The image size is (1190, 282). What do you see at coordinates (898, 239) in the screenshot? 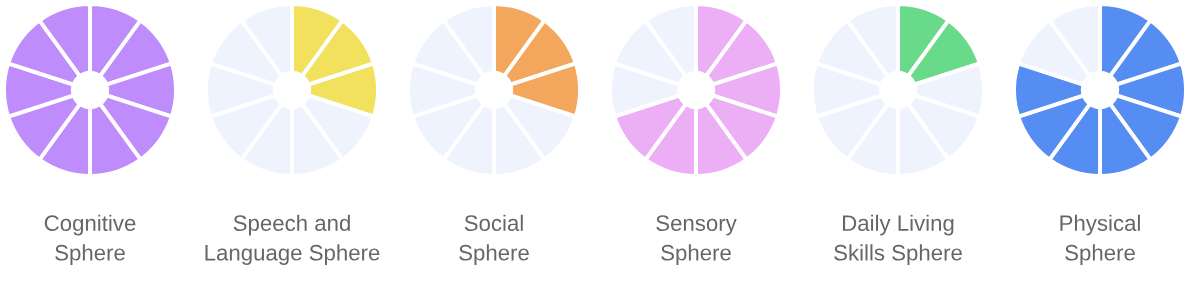
I see `text: Daily Living Skills Sphere` at bounding box center [898, 239].